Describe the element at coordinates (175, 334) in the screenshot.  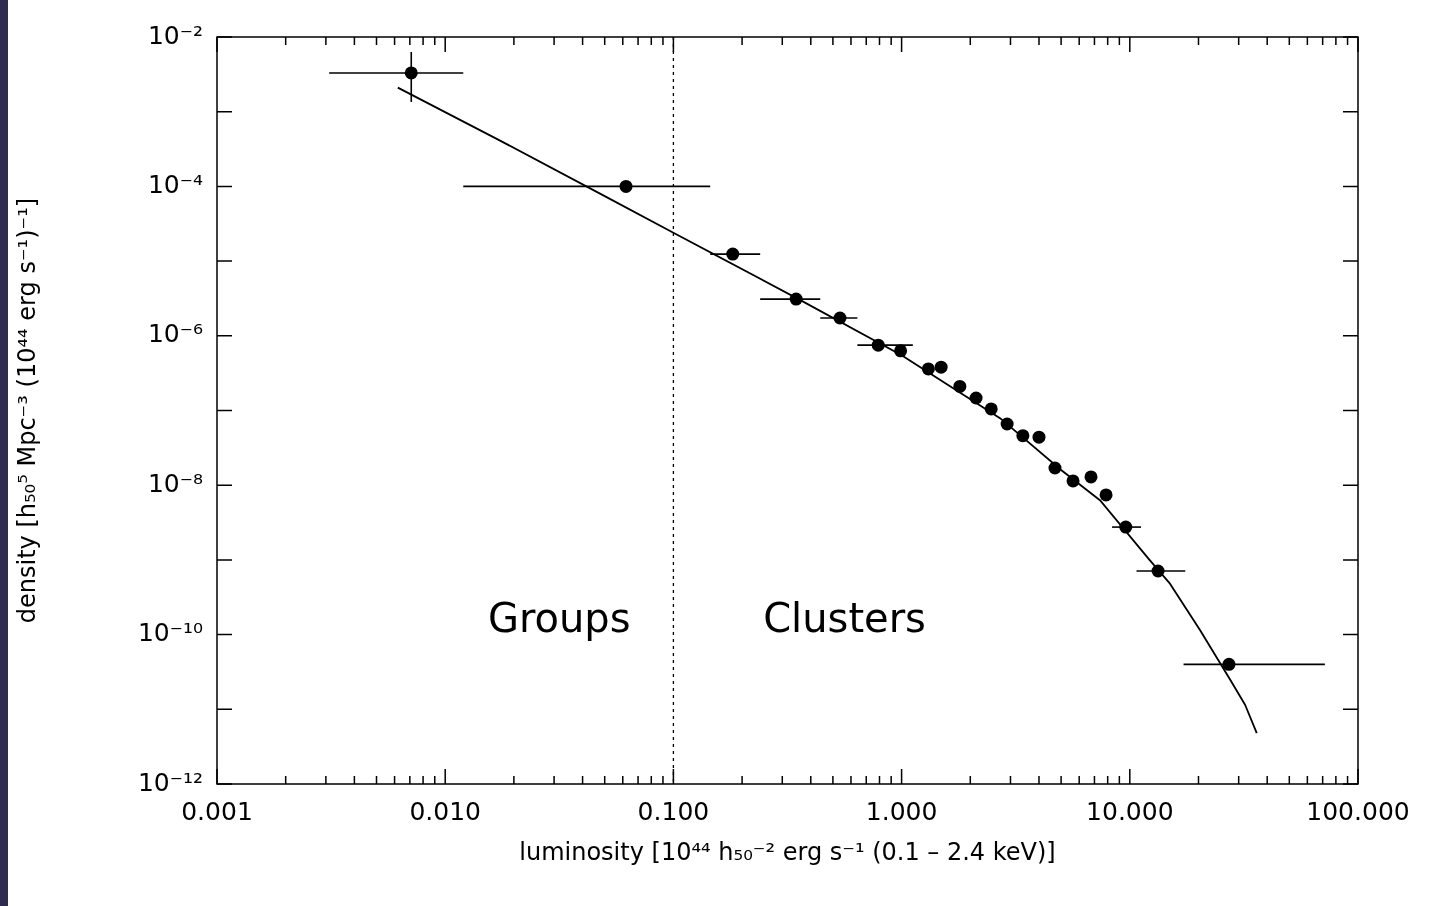
I see `y-tick-label: 10⁻⁶` at that location.